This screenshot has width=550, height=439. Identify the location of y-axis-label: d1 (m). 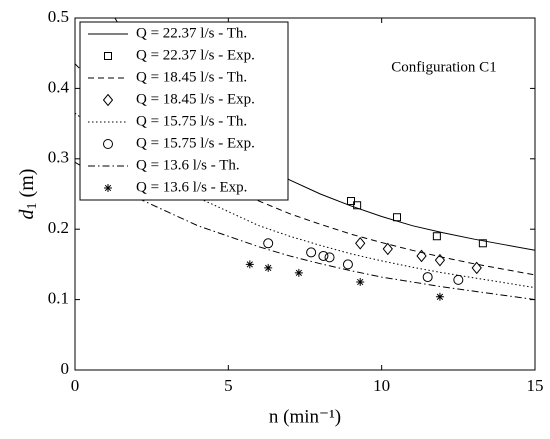
(28, 194).